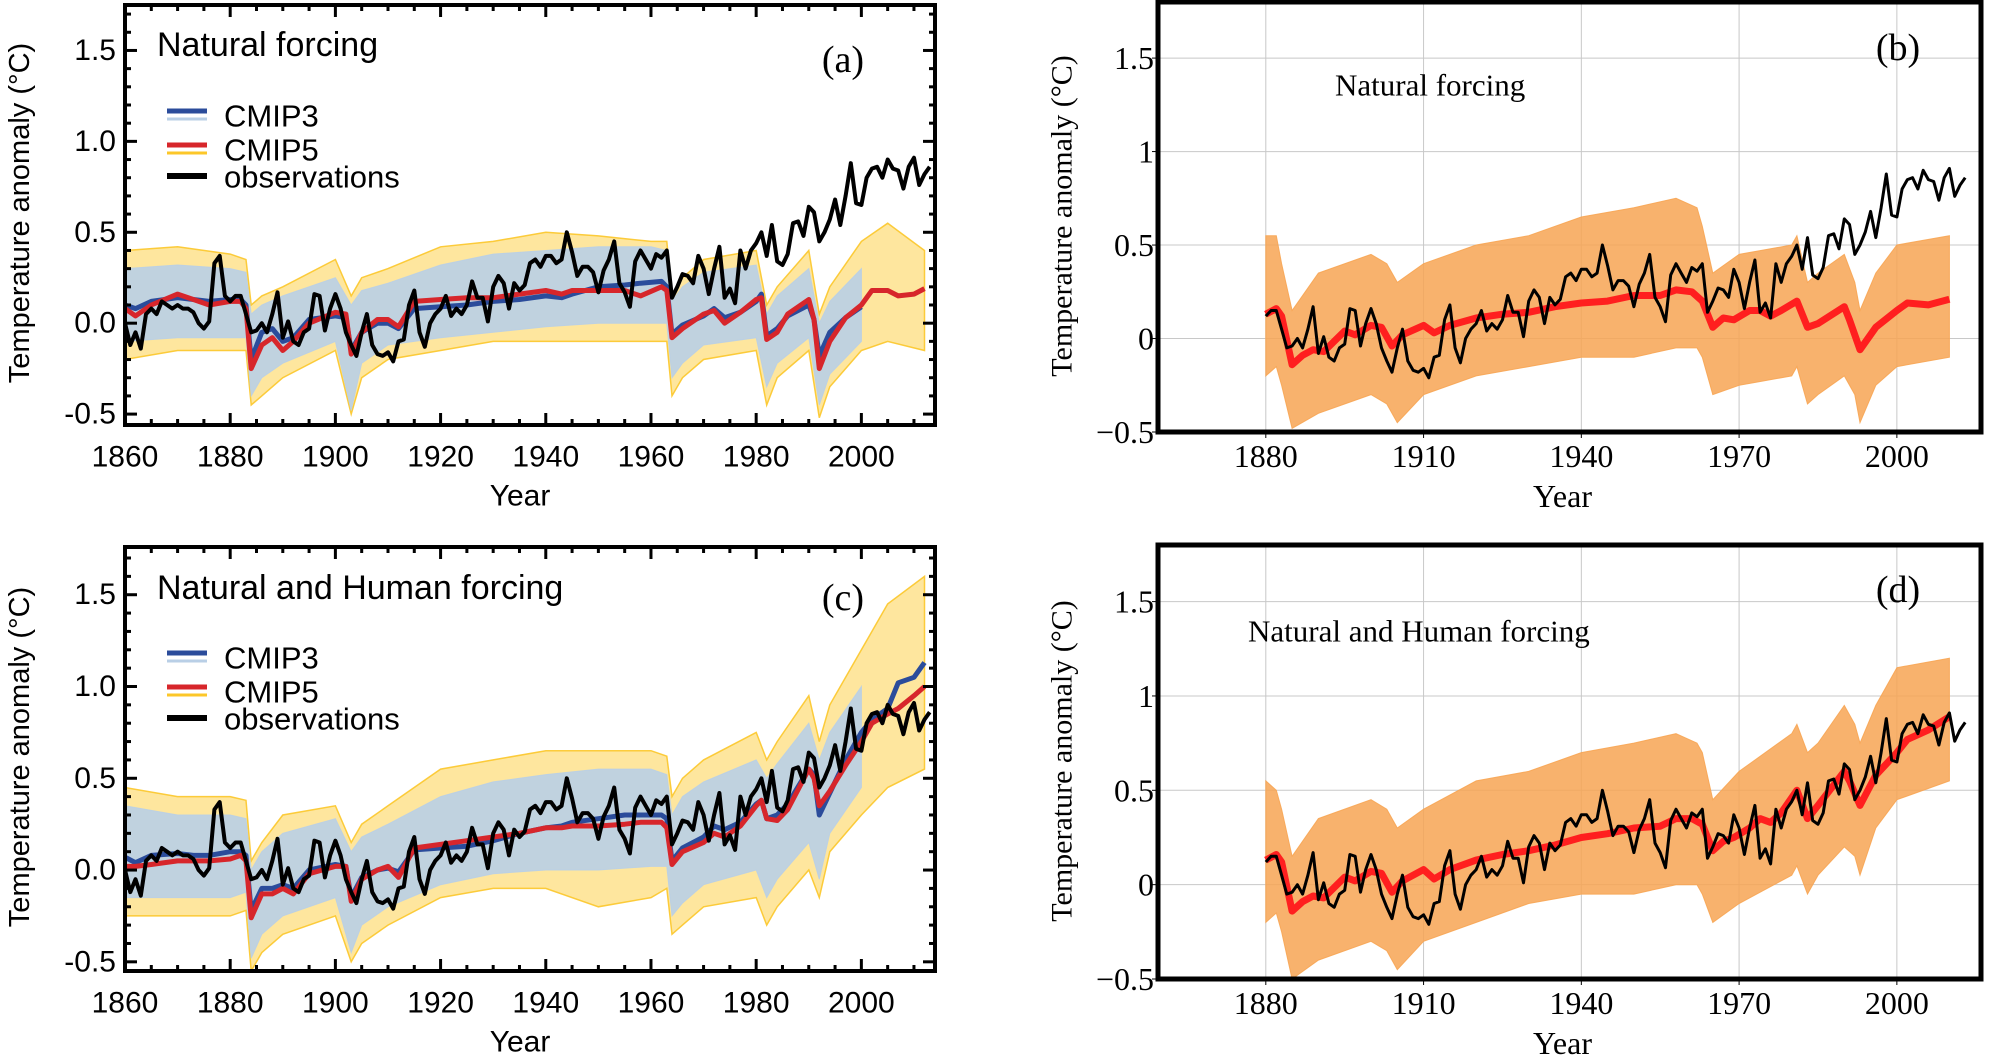 This screenshot has height=1058, width=2004. What do you see at coordinates (1607, 327) in the screenshot?
I see `series-line-ensemble-mean` at bounding box center [1607, 327].